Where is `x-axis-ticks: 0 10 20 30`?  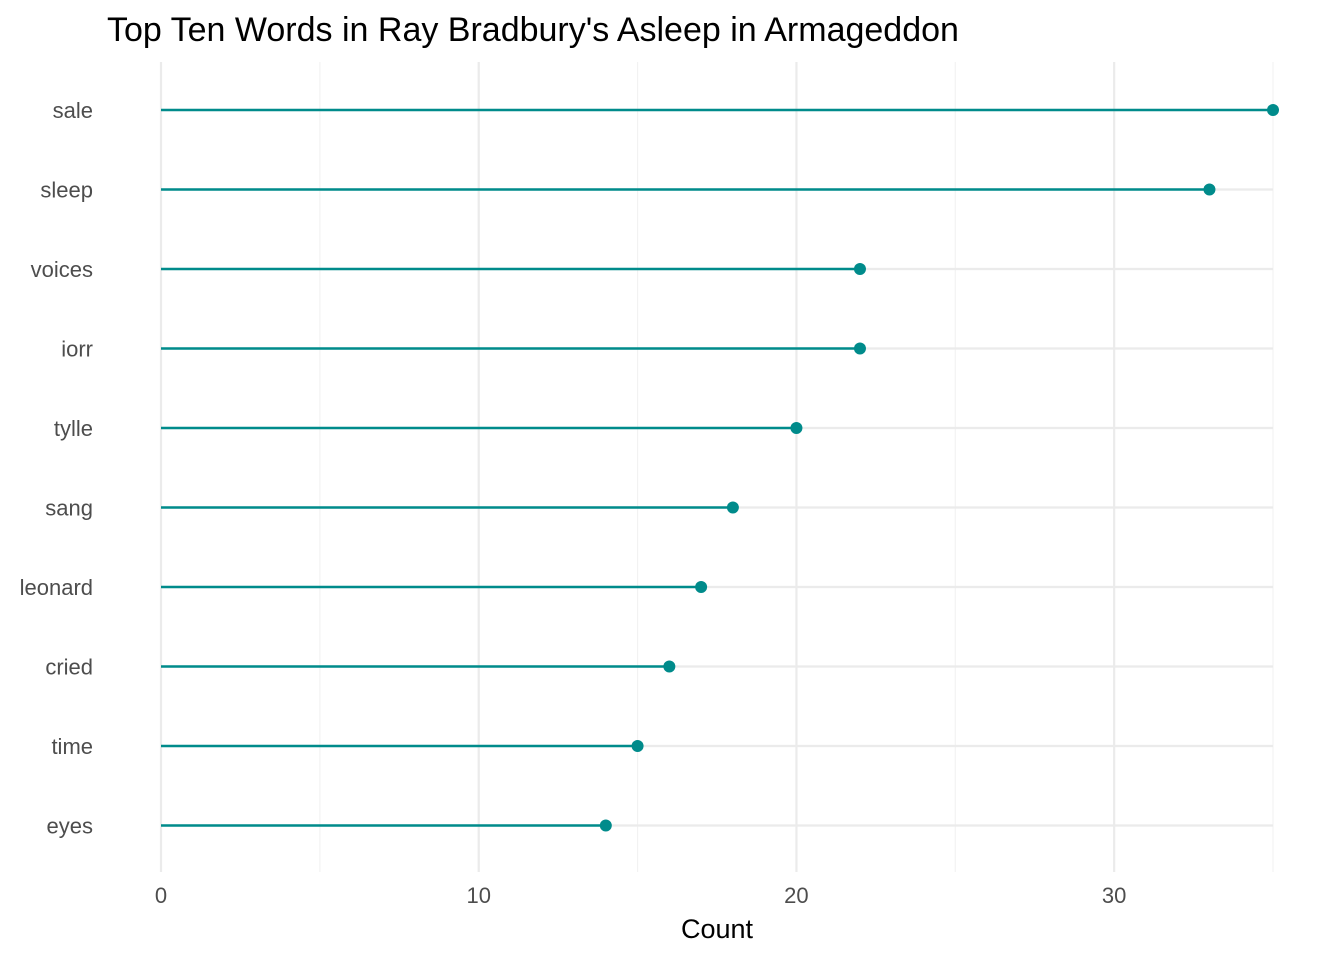 x-axis-ticks: 0 10 20 30 is located at coordinates (641, 895).